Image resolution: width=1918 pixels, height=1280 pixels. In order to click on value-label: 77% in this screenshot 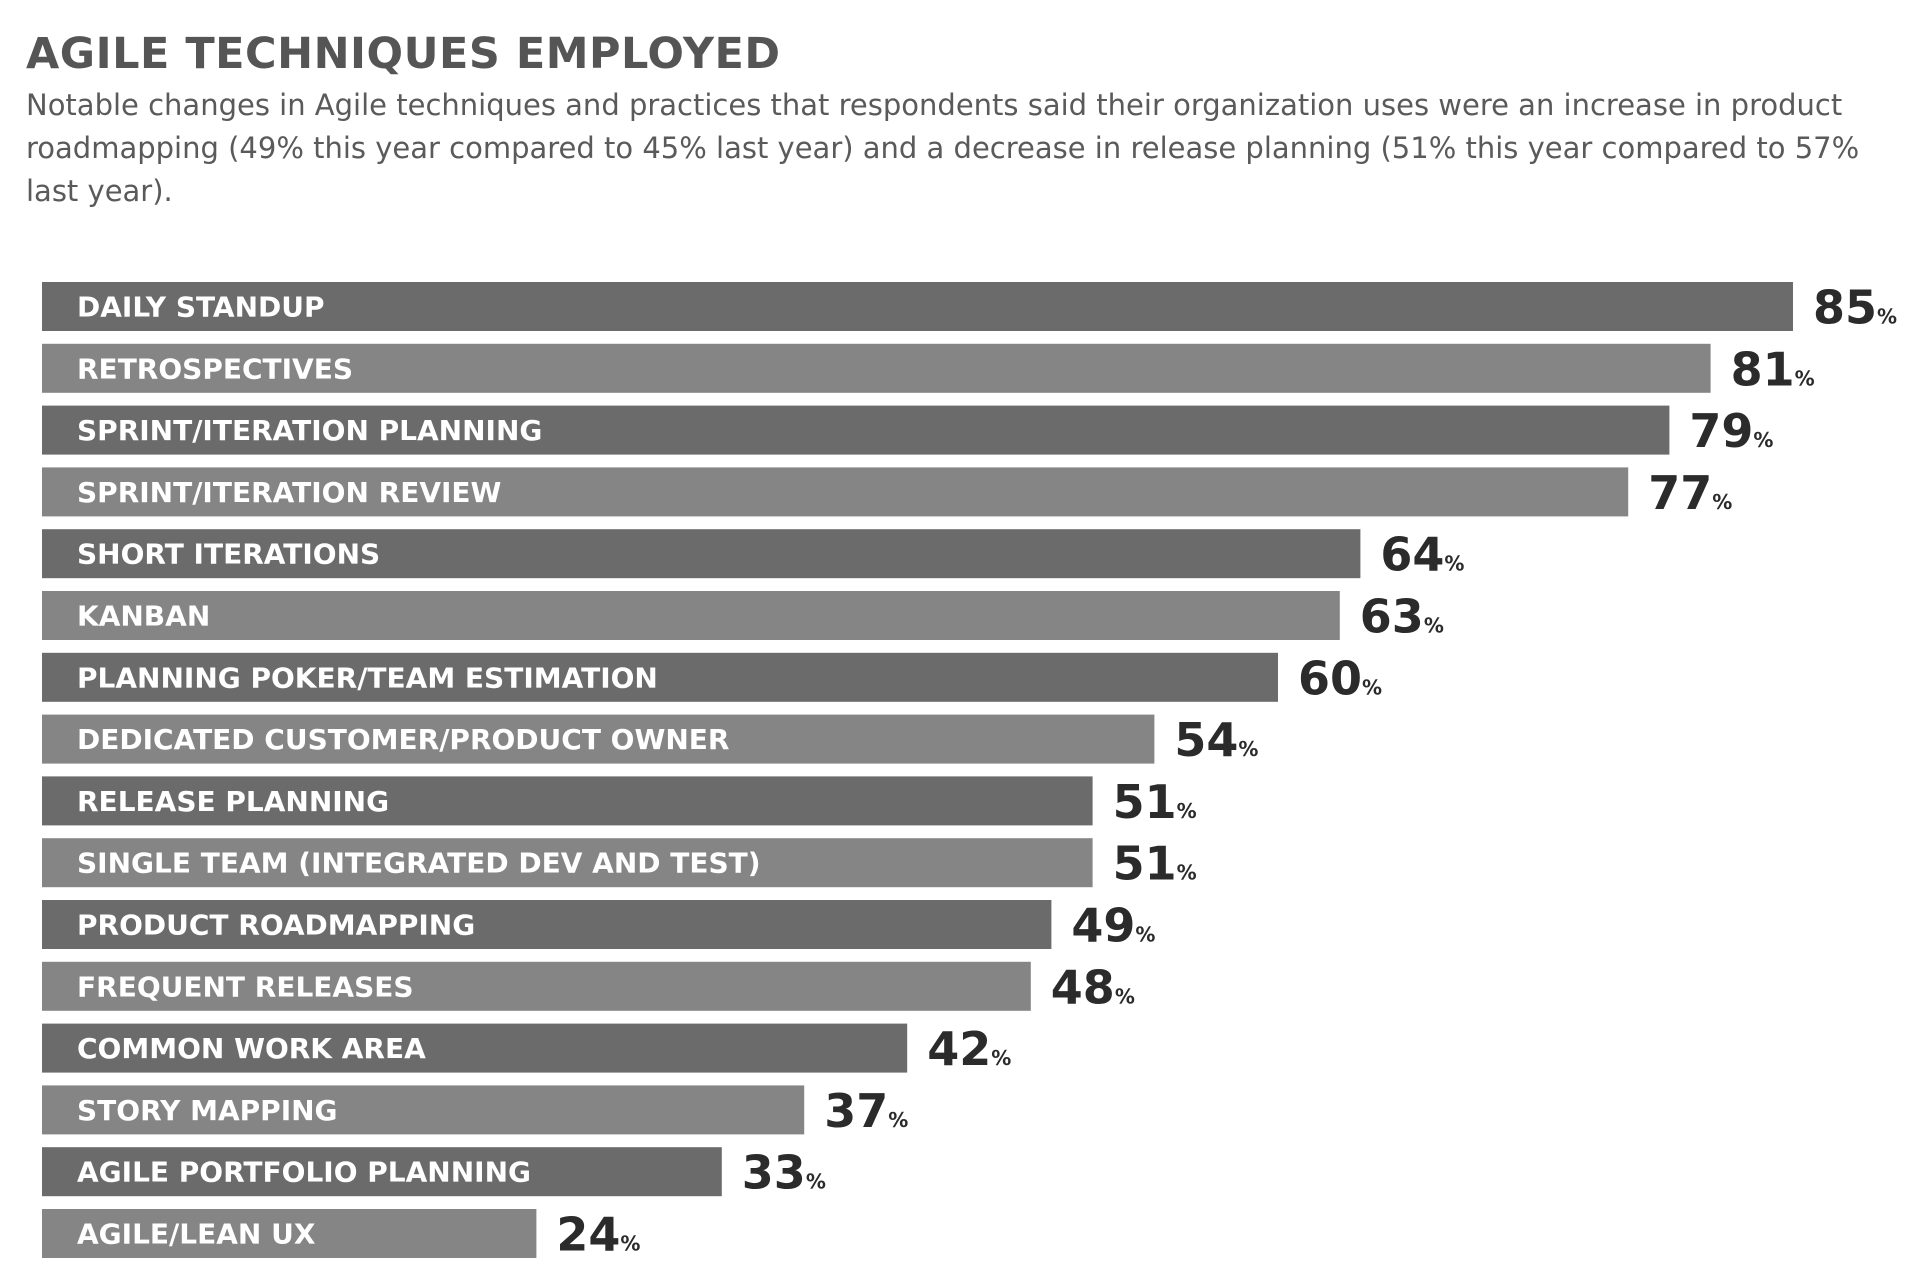, I will do `click(1690, 493)`.